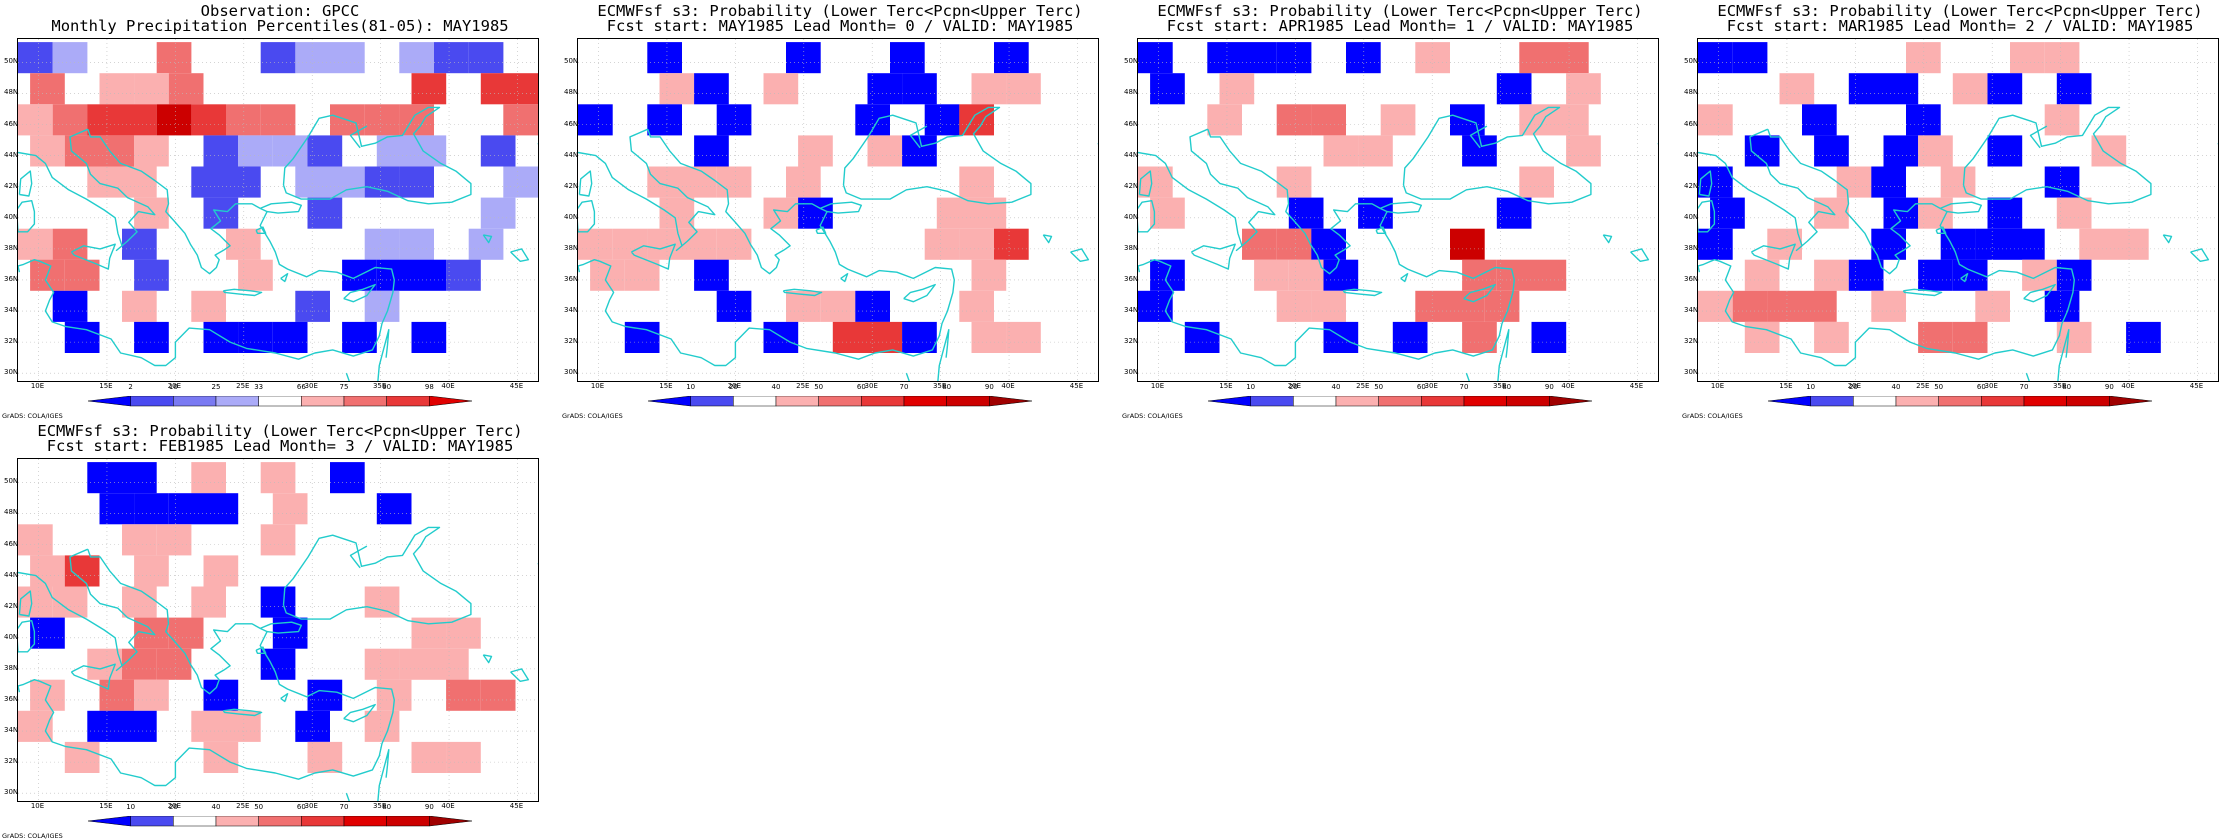  What do you see at coordinates (11, 636) in the screenshot?
I see `lat-tick-label: 40N` at bounding box center [11, 636].